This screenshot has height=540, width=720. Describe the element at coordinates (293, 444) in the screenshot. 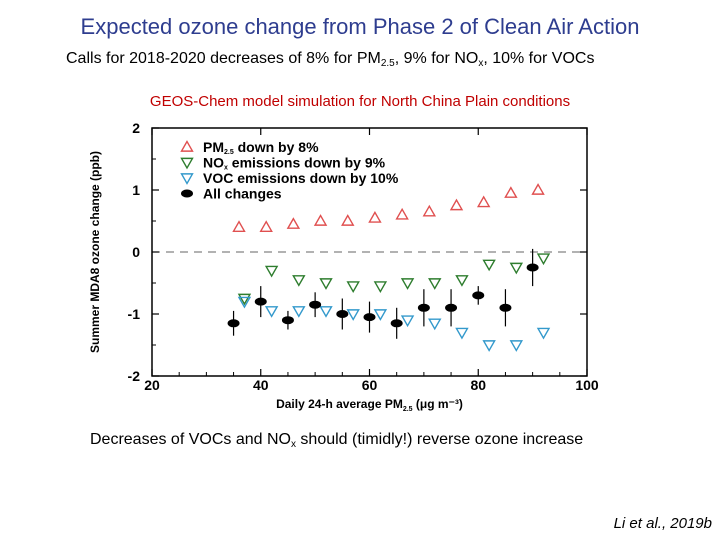

I see `conclusion-subscript: x` at that location.